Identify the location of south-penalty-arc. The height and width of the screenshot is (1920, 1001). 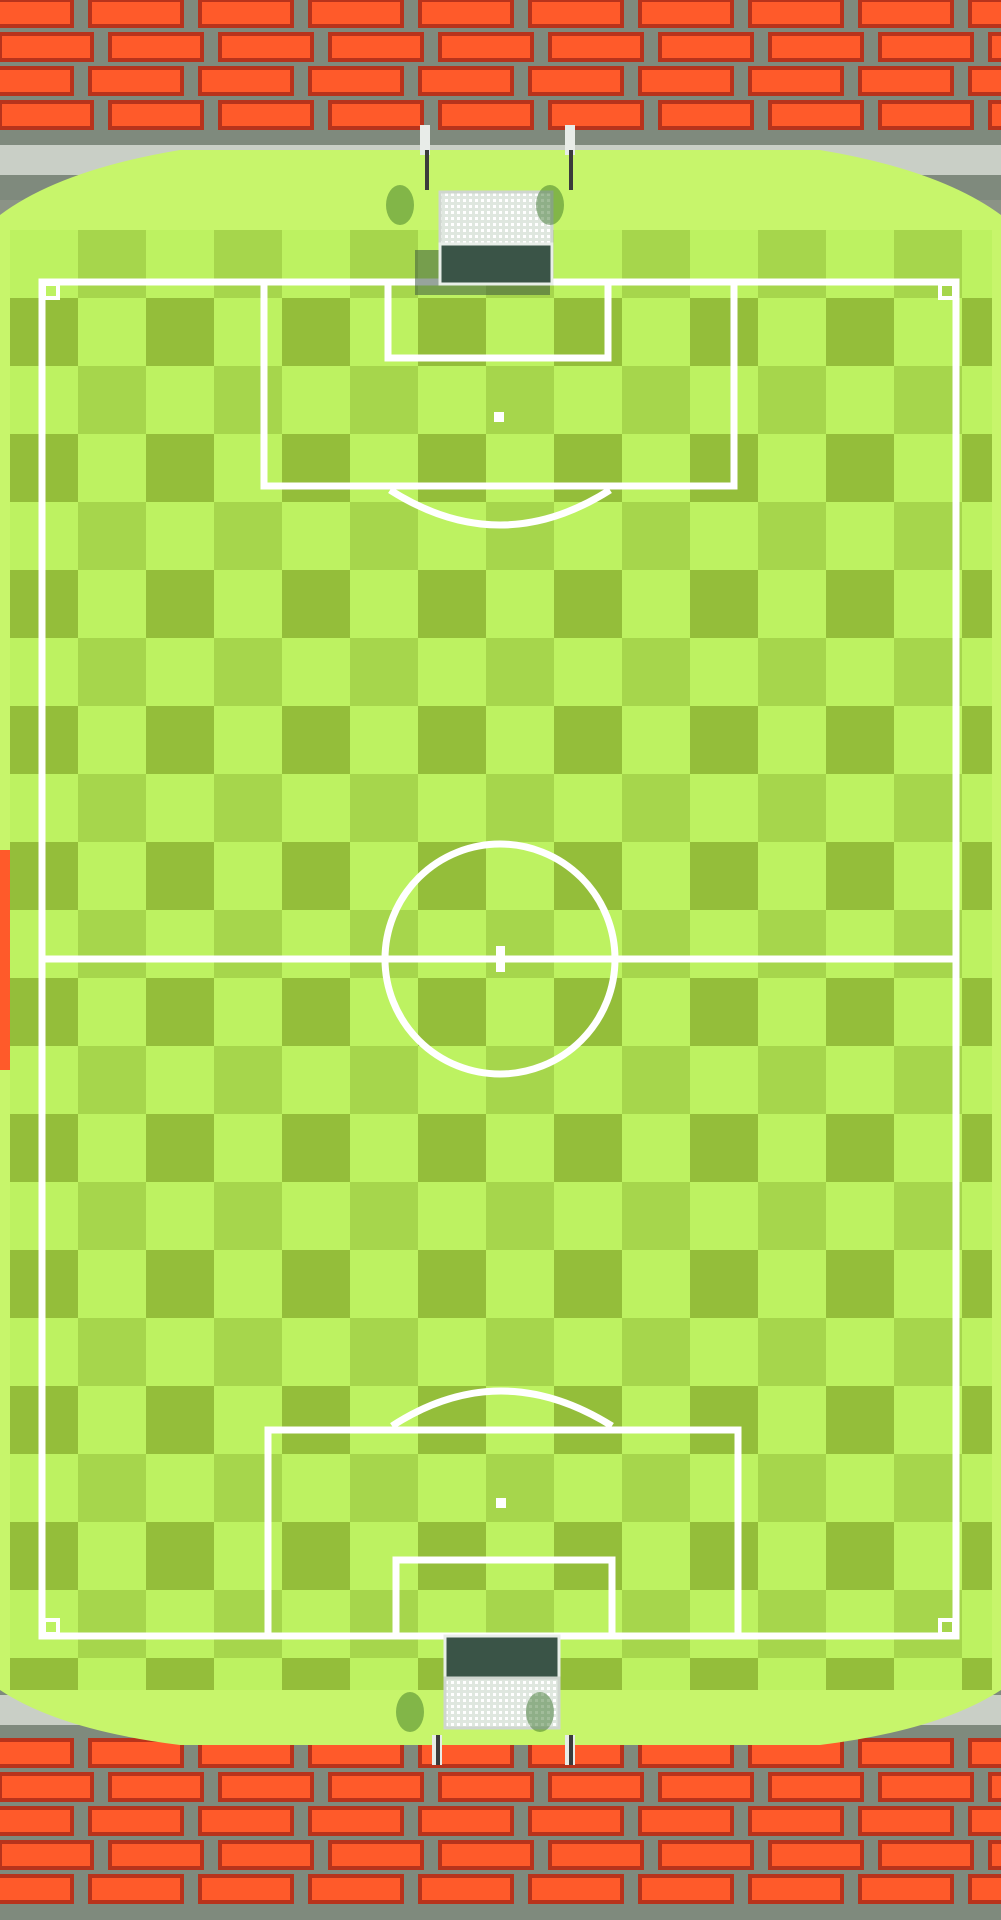
(502, 1408).